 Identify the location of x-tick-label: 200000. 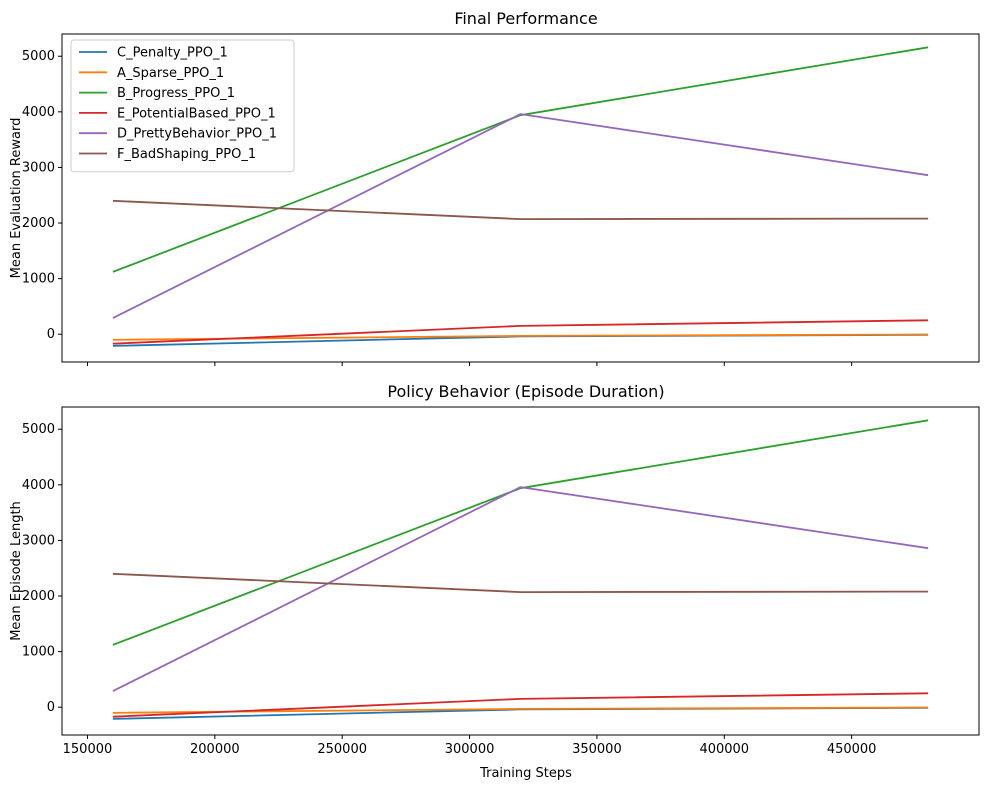
(215, 749).